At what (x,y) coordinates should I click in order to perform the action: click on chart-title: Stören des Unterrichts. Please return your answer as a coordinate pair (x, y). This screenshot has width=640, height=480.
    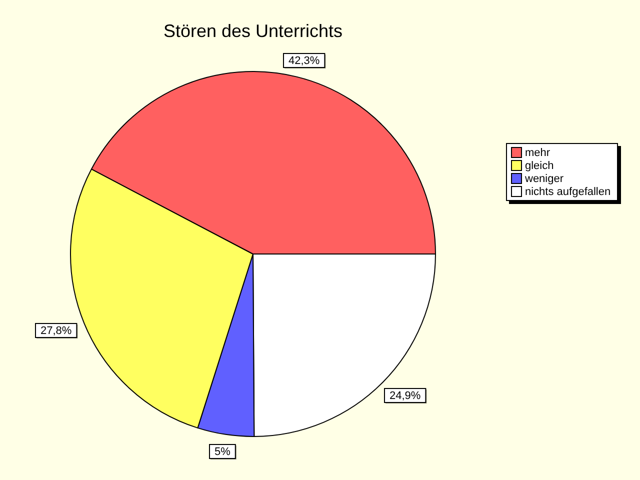
    Looking at the image, I should click on (253, 30).